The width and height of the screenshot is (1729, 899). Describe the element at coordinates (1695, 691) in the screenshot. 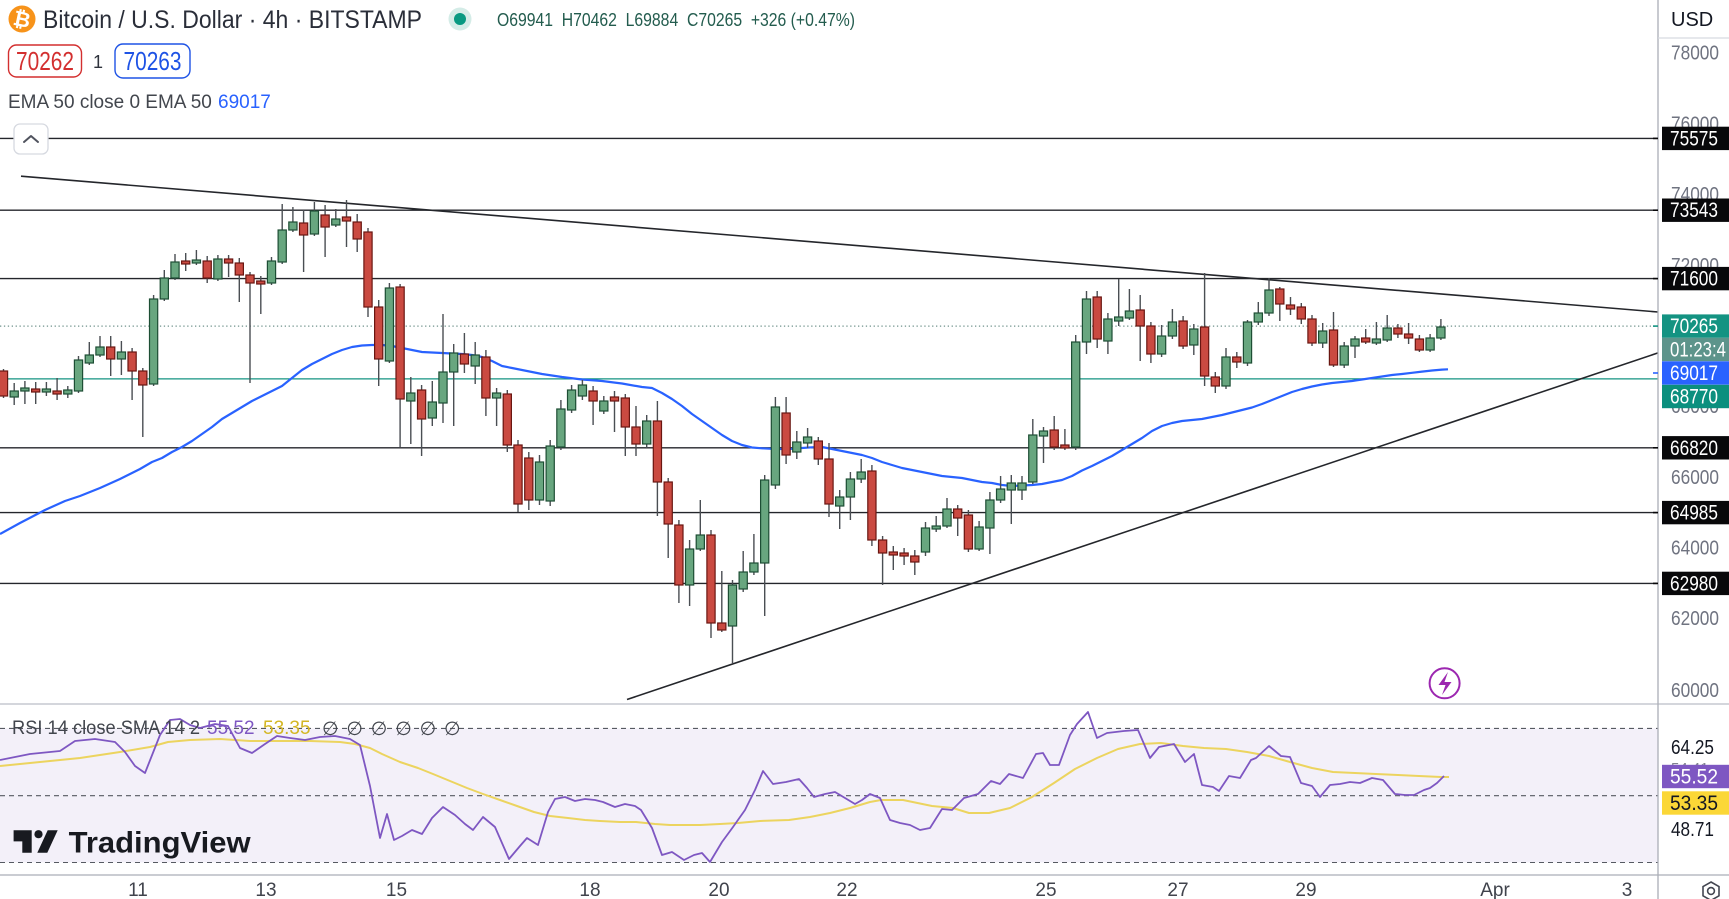

I see `svg-text: 60000` at that location.